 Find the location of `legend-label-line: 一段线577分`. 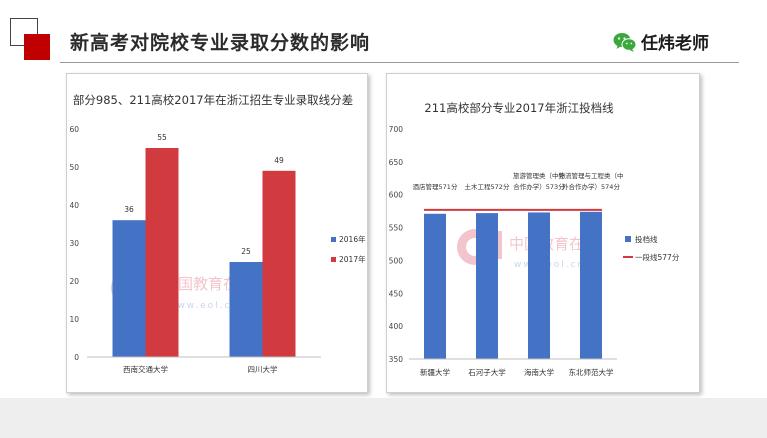

legend-label-line: 一段线577分 is located at coordinates (657, 257).